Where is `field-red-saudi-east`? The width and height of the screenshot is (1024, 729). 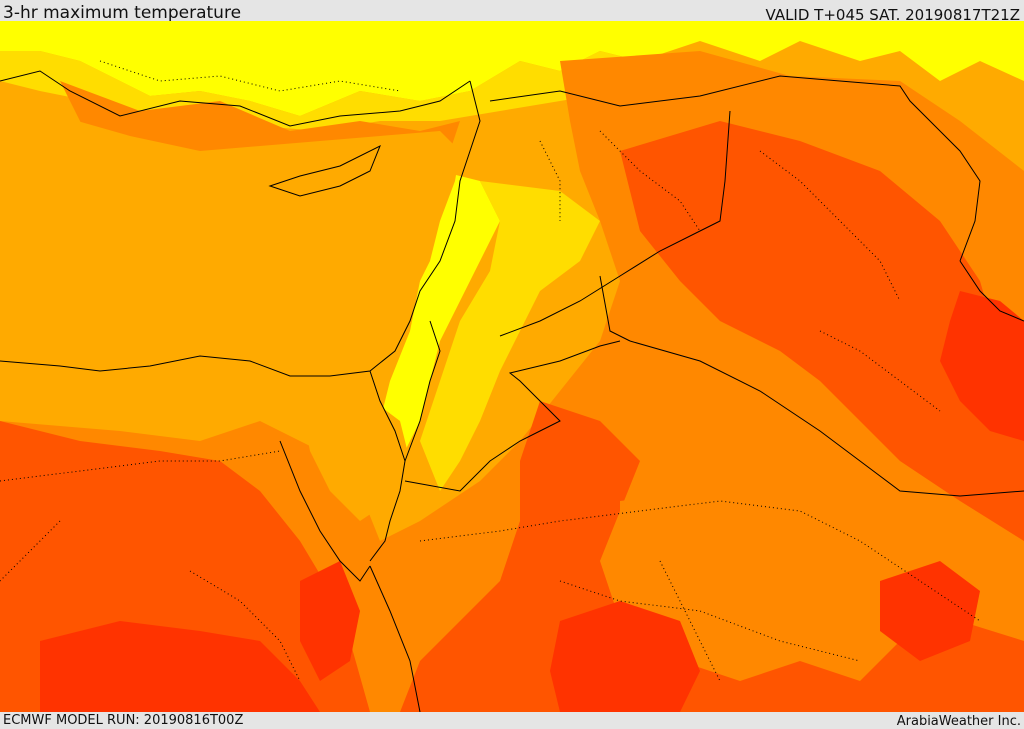
field-red-saudi-east is located at coordinates (930, 611).